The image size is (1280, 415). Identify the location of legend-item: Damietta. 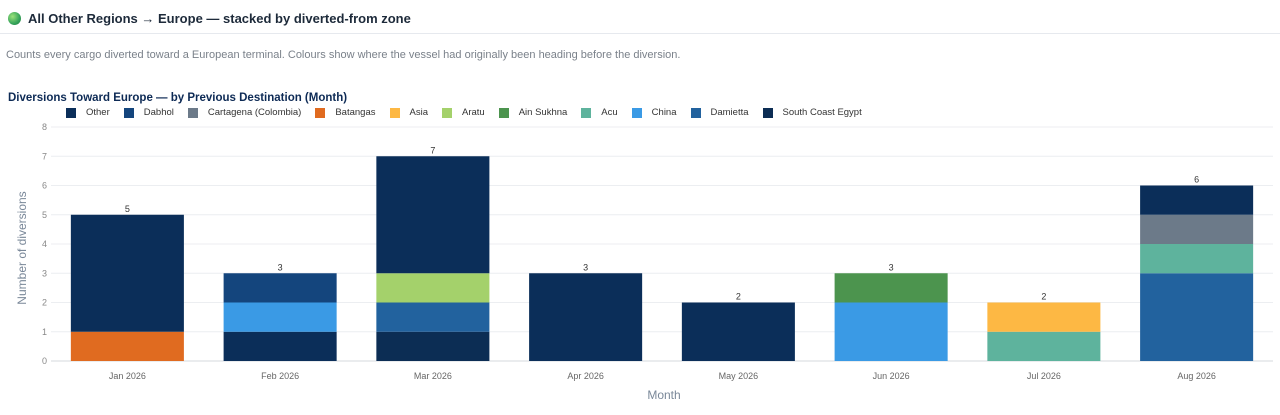
(719, 112).